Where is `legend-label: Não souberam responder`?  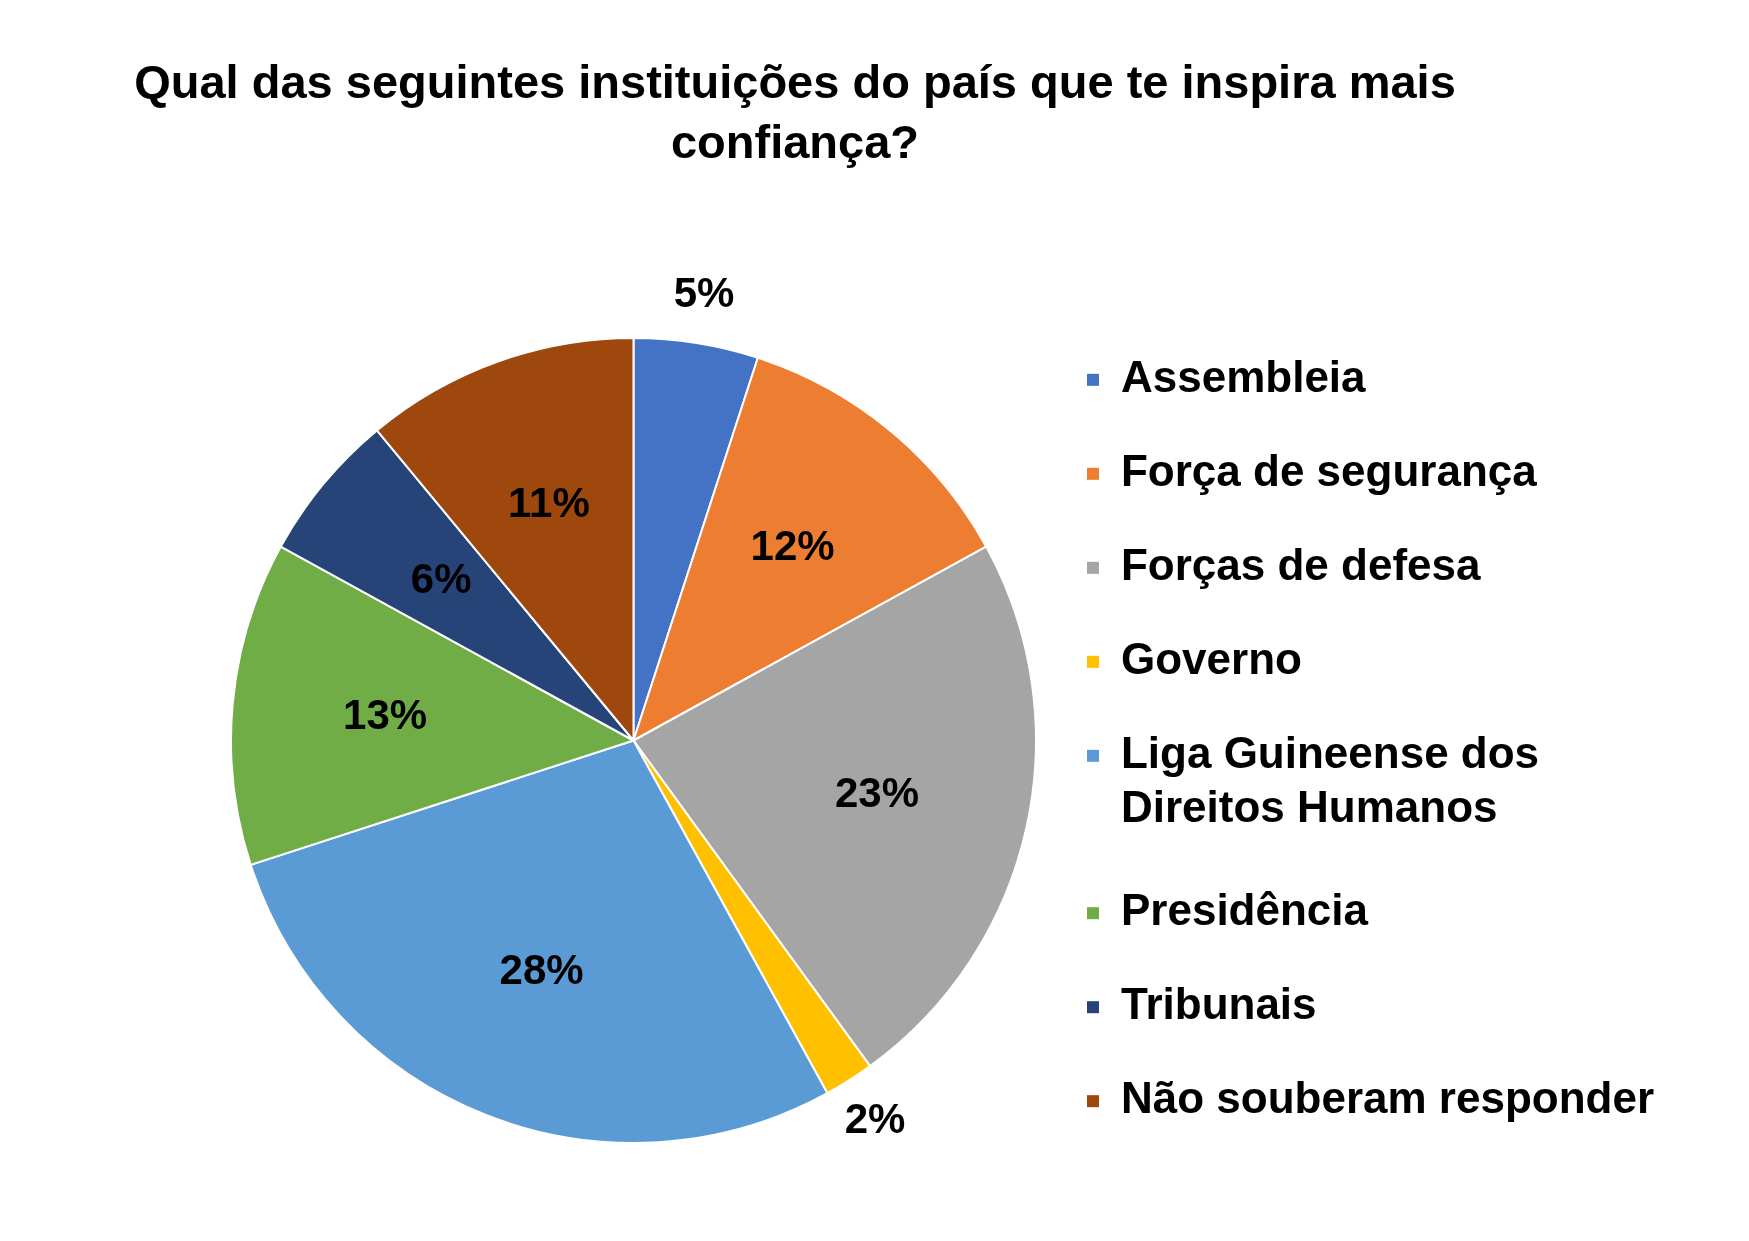
legend-label: Não souberam responder is located at coordinates (1387, 1098).